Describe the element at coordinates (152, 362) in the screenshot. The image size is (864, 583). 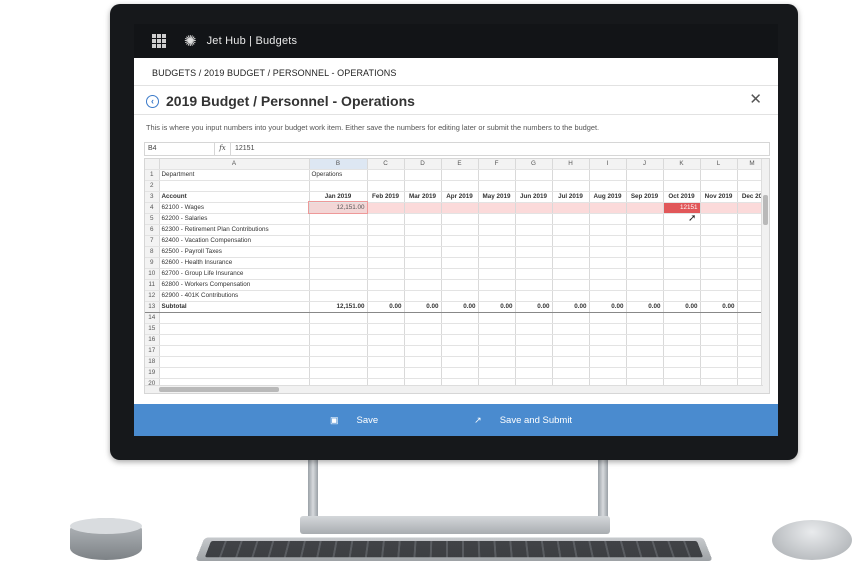
I see `row-header: 18` at that location.